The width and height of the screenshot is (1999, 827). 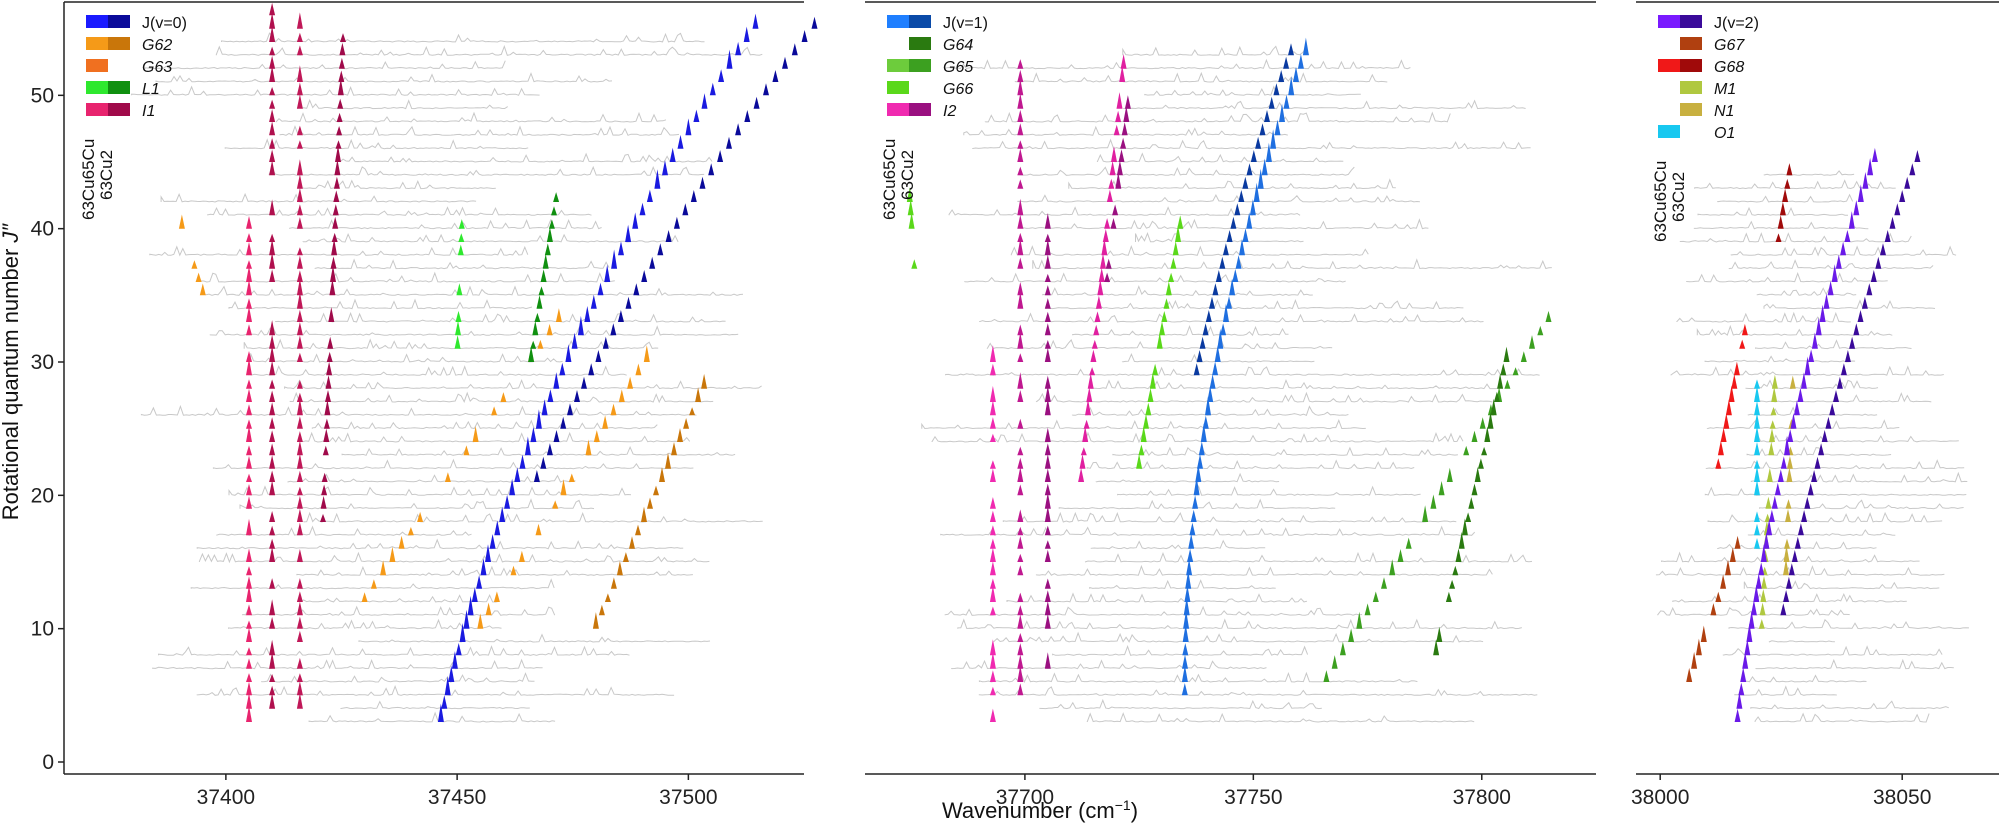 I want to click on y-tick-label: 40, so click(x=42, y=229).